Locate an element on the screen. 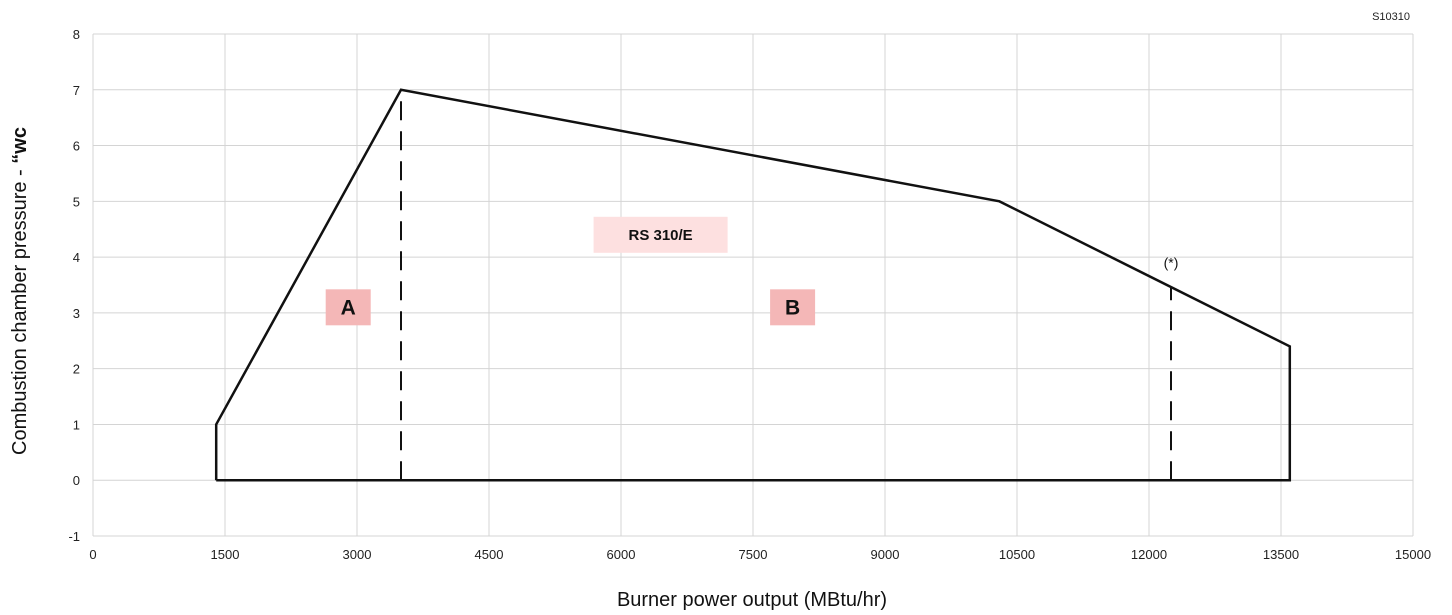 The height and width of the screenshot is (615, 1452). y-axis-title: Combustion chamber pressure - “wc is located at coordinates (20, 291).